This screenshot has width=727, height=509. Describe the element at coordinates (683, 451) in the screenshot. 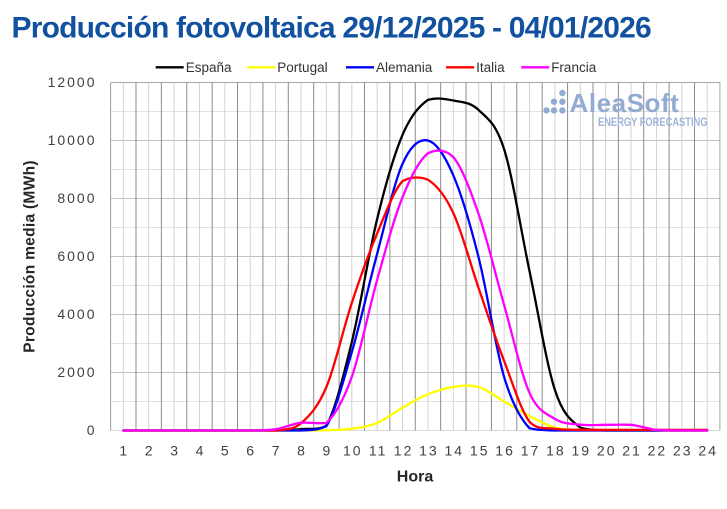

I see `svg-text: 23` at that location.